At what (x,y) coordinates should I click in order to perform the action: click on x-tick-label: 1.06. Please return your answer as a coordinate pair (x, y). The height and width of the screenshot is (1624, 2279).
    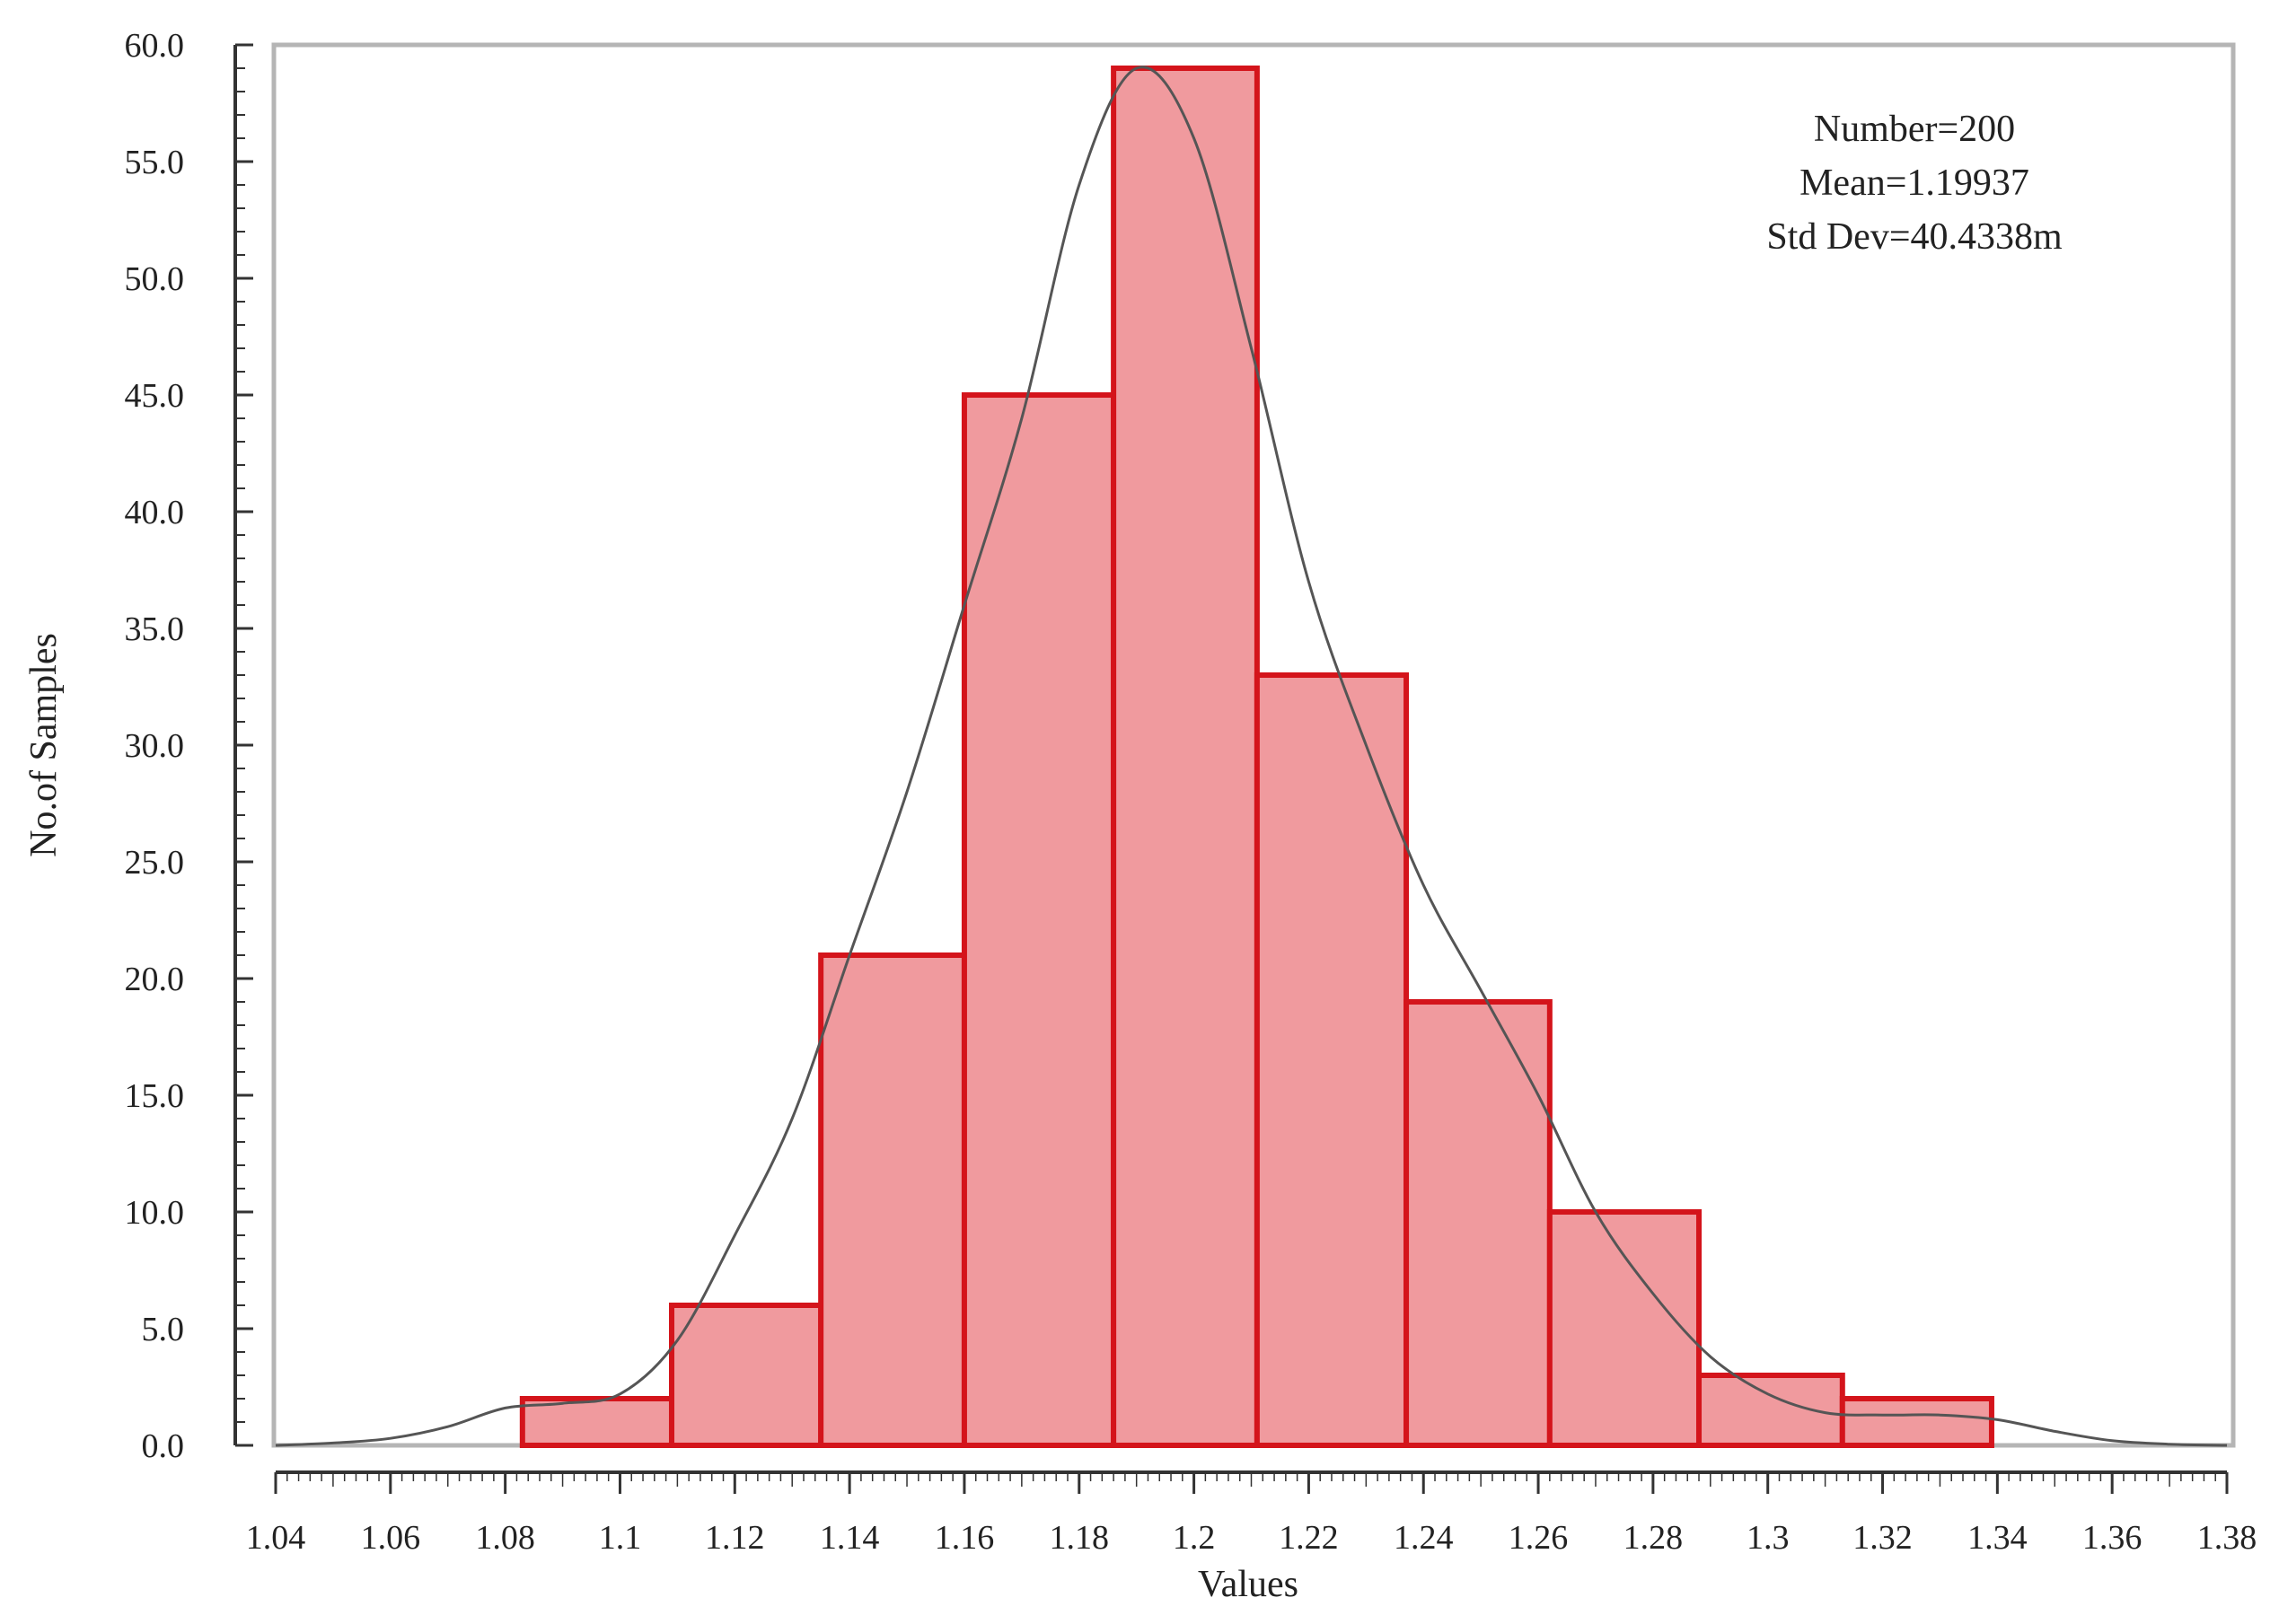
    Looking at the image, I should click on (391, 1538).